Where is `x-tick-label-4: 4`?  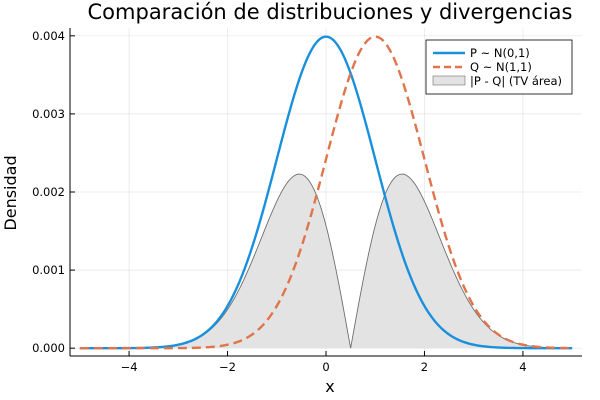
x-tick-label-4: 4 is located at coordinates (522, 367).